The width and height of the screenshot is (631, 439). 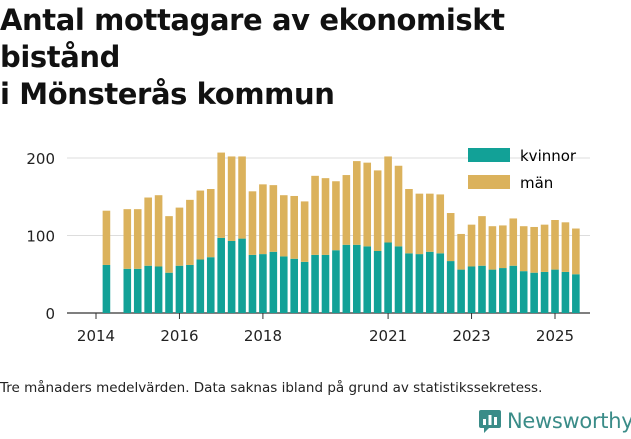 I want to click on x-tick-label: 2018, so click(x=263, y=336).